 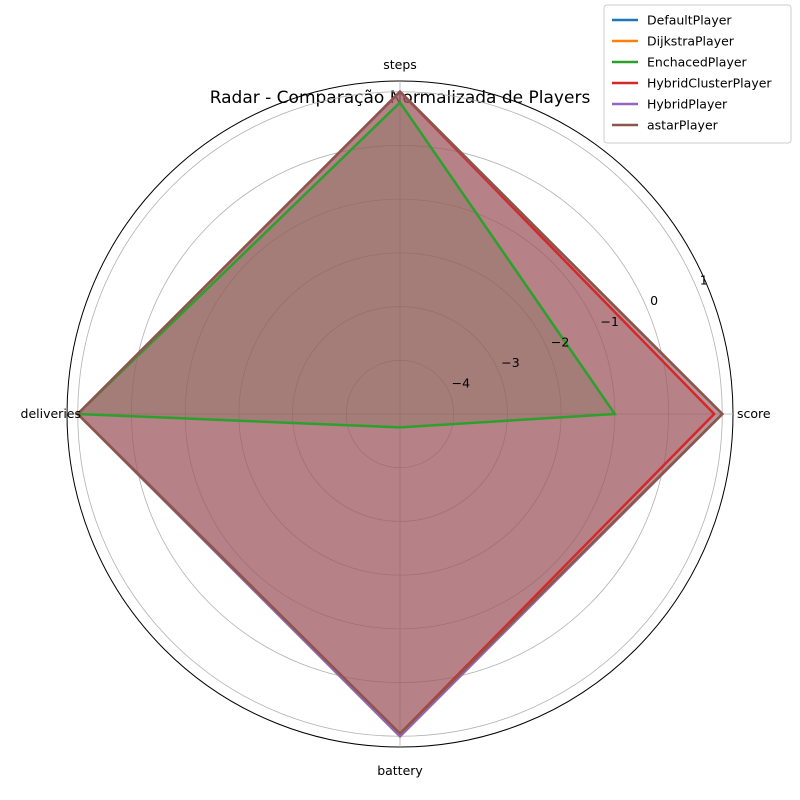 I want to click on legend-label: DefaultPlayer, so click(x=689, y=20).